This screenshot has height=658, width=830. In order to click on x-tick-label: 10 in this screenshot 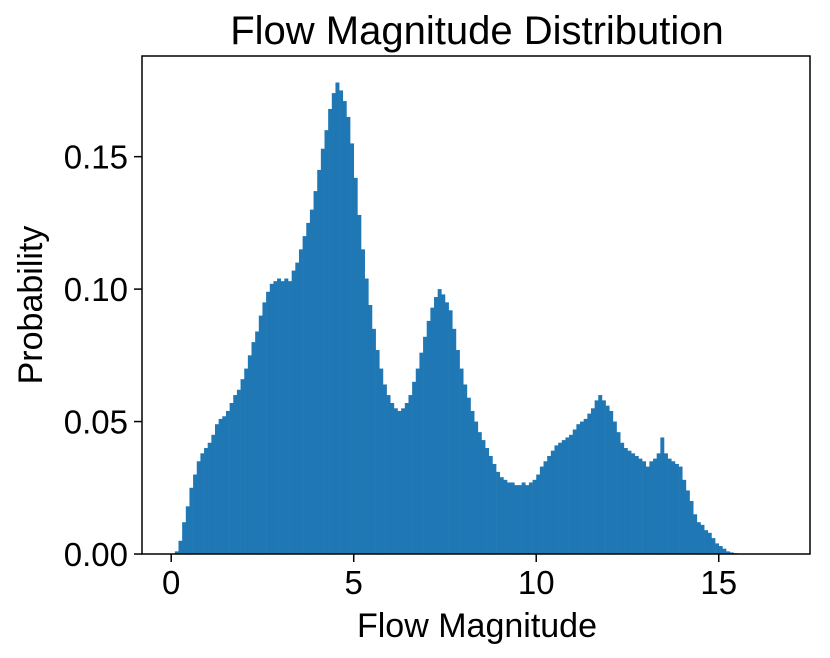, I will do `click(536, 582)`.